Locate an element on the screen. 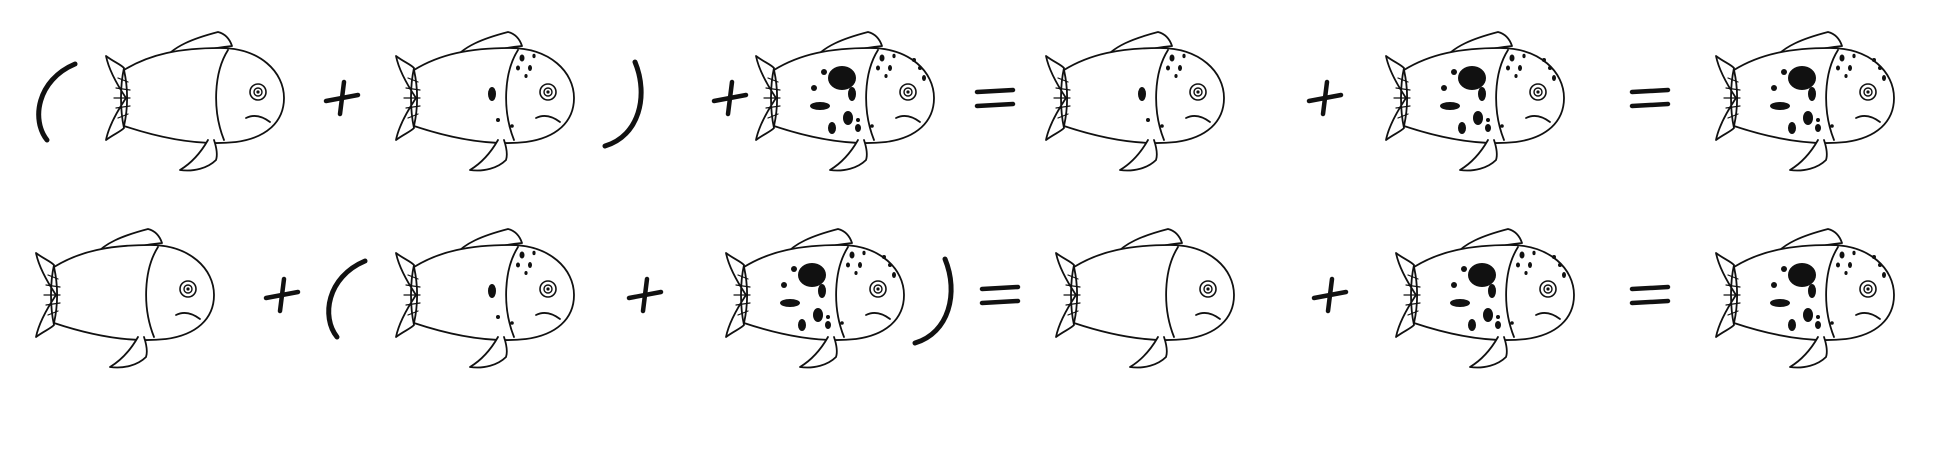 The image size is (1950, 472). equals-sign is located at coordinates (1000, 295).